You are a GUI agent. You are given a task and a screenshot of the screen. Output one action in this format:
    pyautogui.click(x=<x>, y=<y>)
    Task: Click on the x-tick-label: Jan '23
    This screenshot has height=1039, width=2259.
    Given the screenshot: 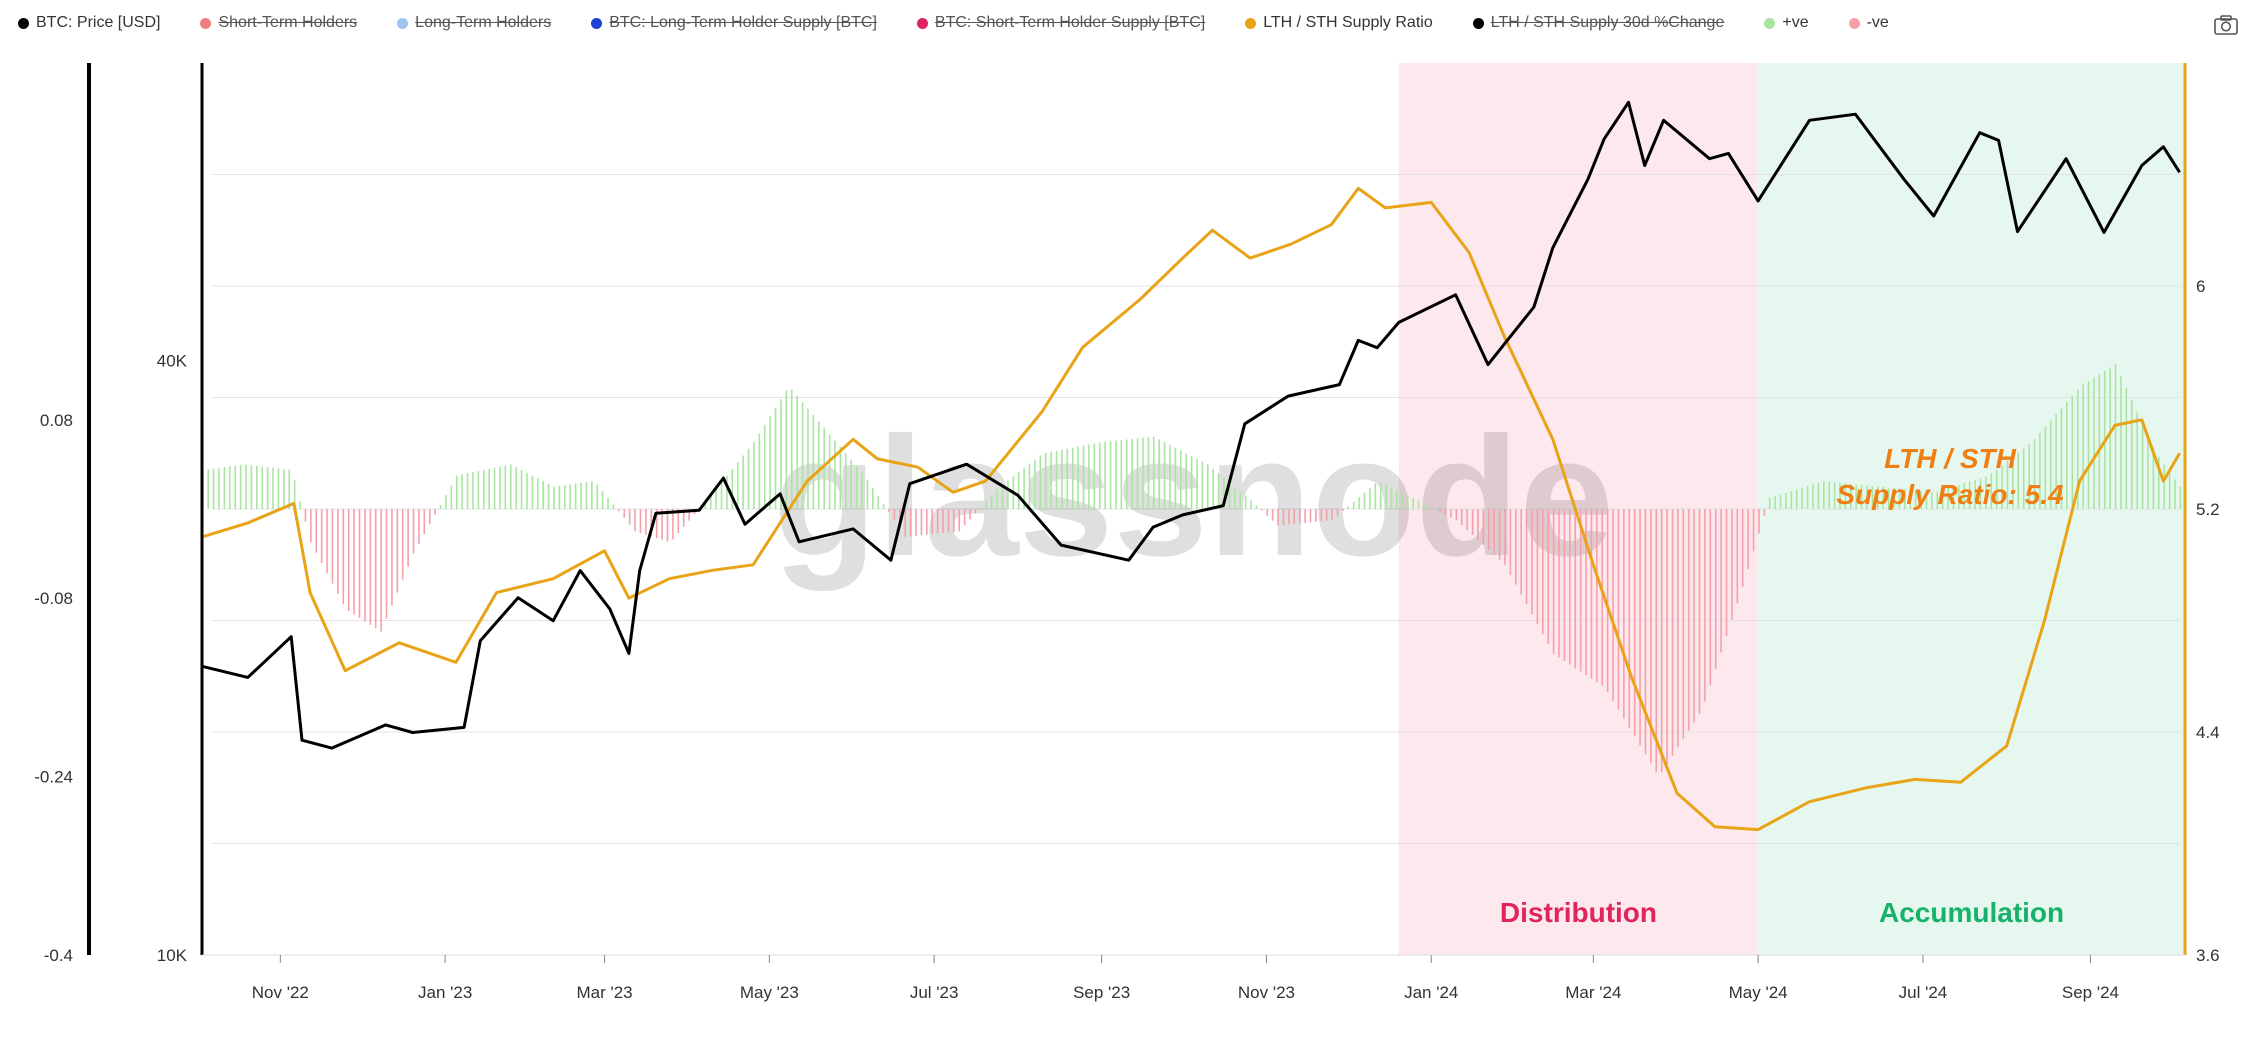 What is the action you would take?
    pyautogui.click(x=445, y=992)
    